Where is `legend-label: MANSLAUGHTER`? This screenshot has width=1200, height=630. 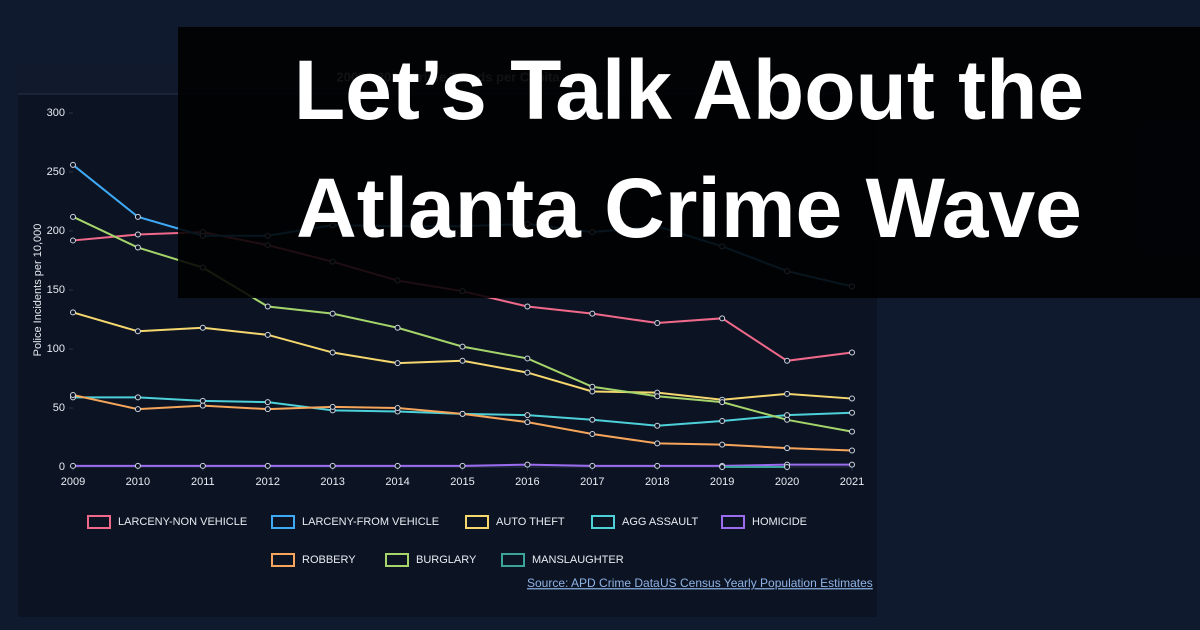
legend-label: MANSLAUGHTER is located at coordinates (578, 560).